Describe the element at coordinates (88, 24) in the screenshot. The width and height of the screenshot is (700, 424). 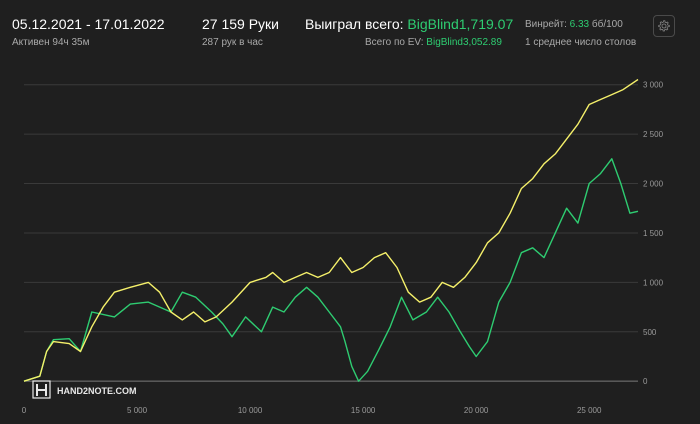
I see `date-range: 05.12.2021 - 17.01.2022` at that location.